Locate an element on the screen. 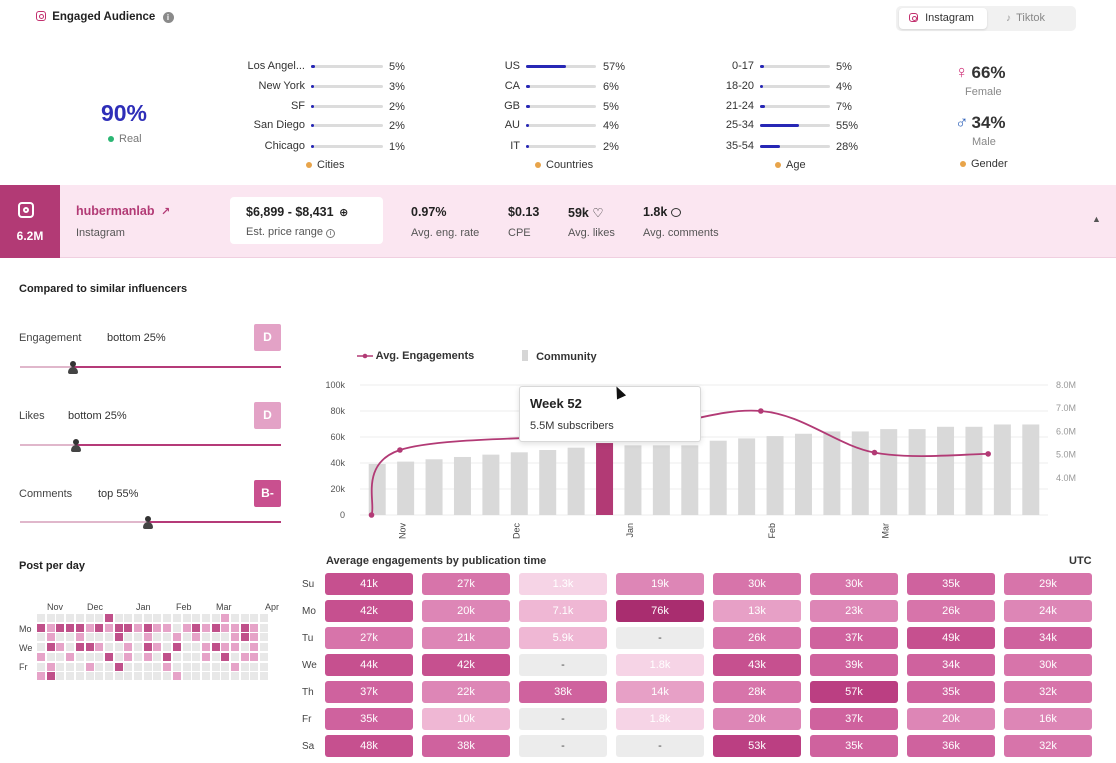  heatmap-cell: 5.9k is located at coordinates (563, 638).